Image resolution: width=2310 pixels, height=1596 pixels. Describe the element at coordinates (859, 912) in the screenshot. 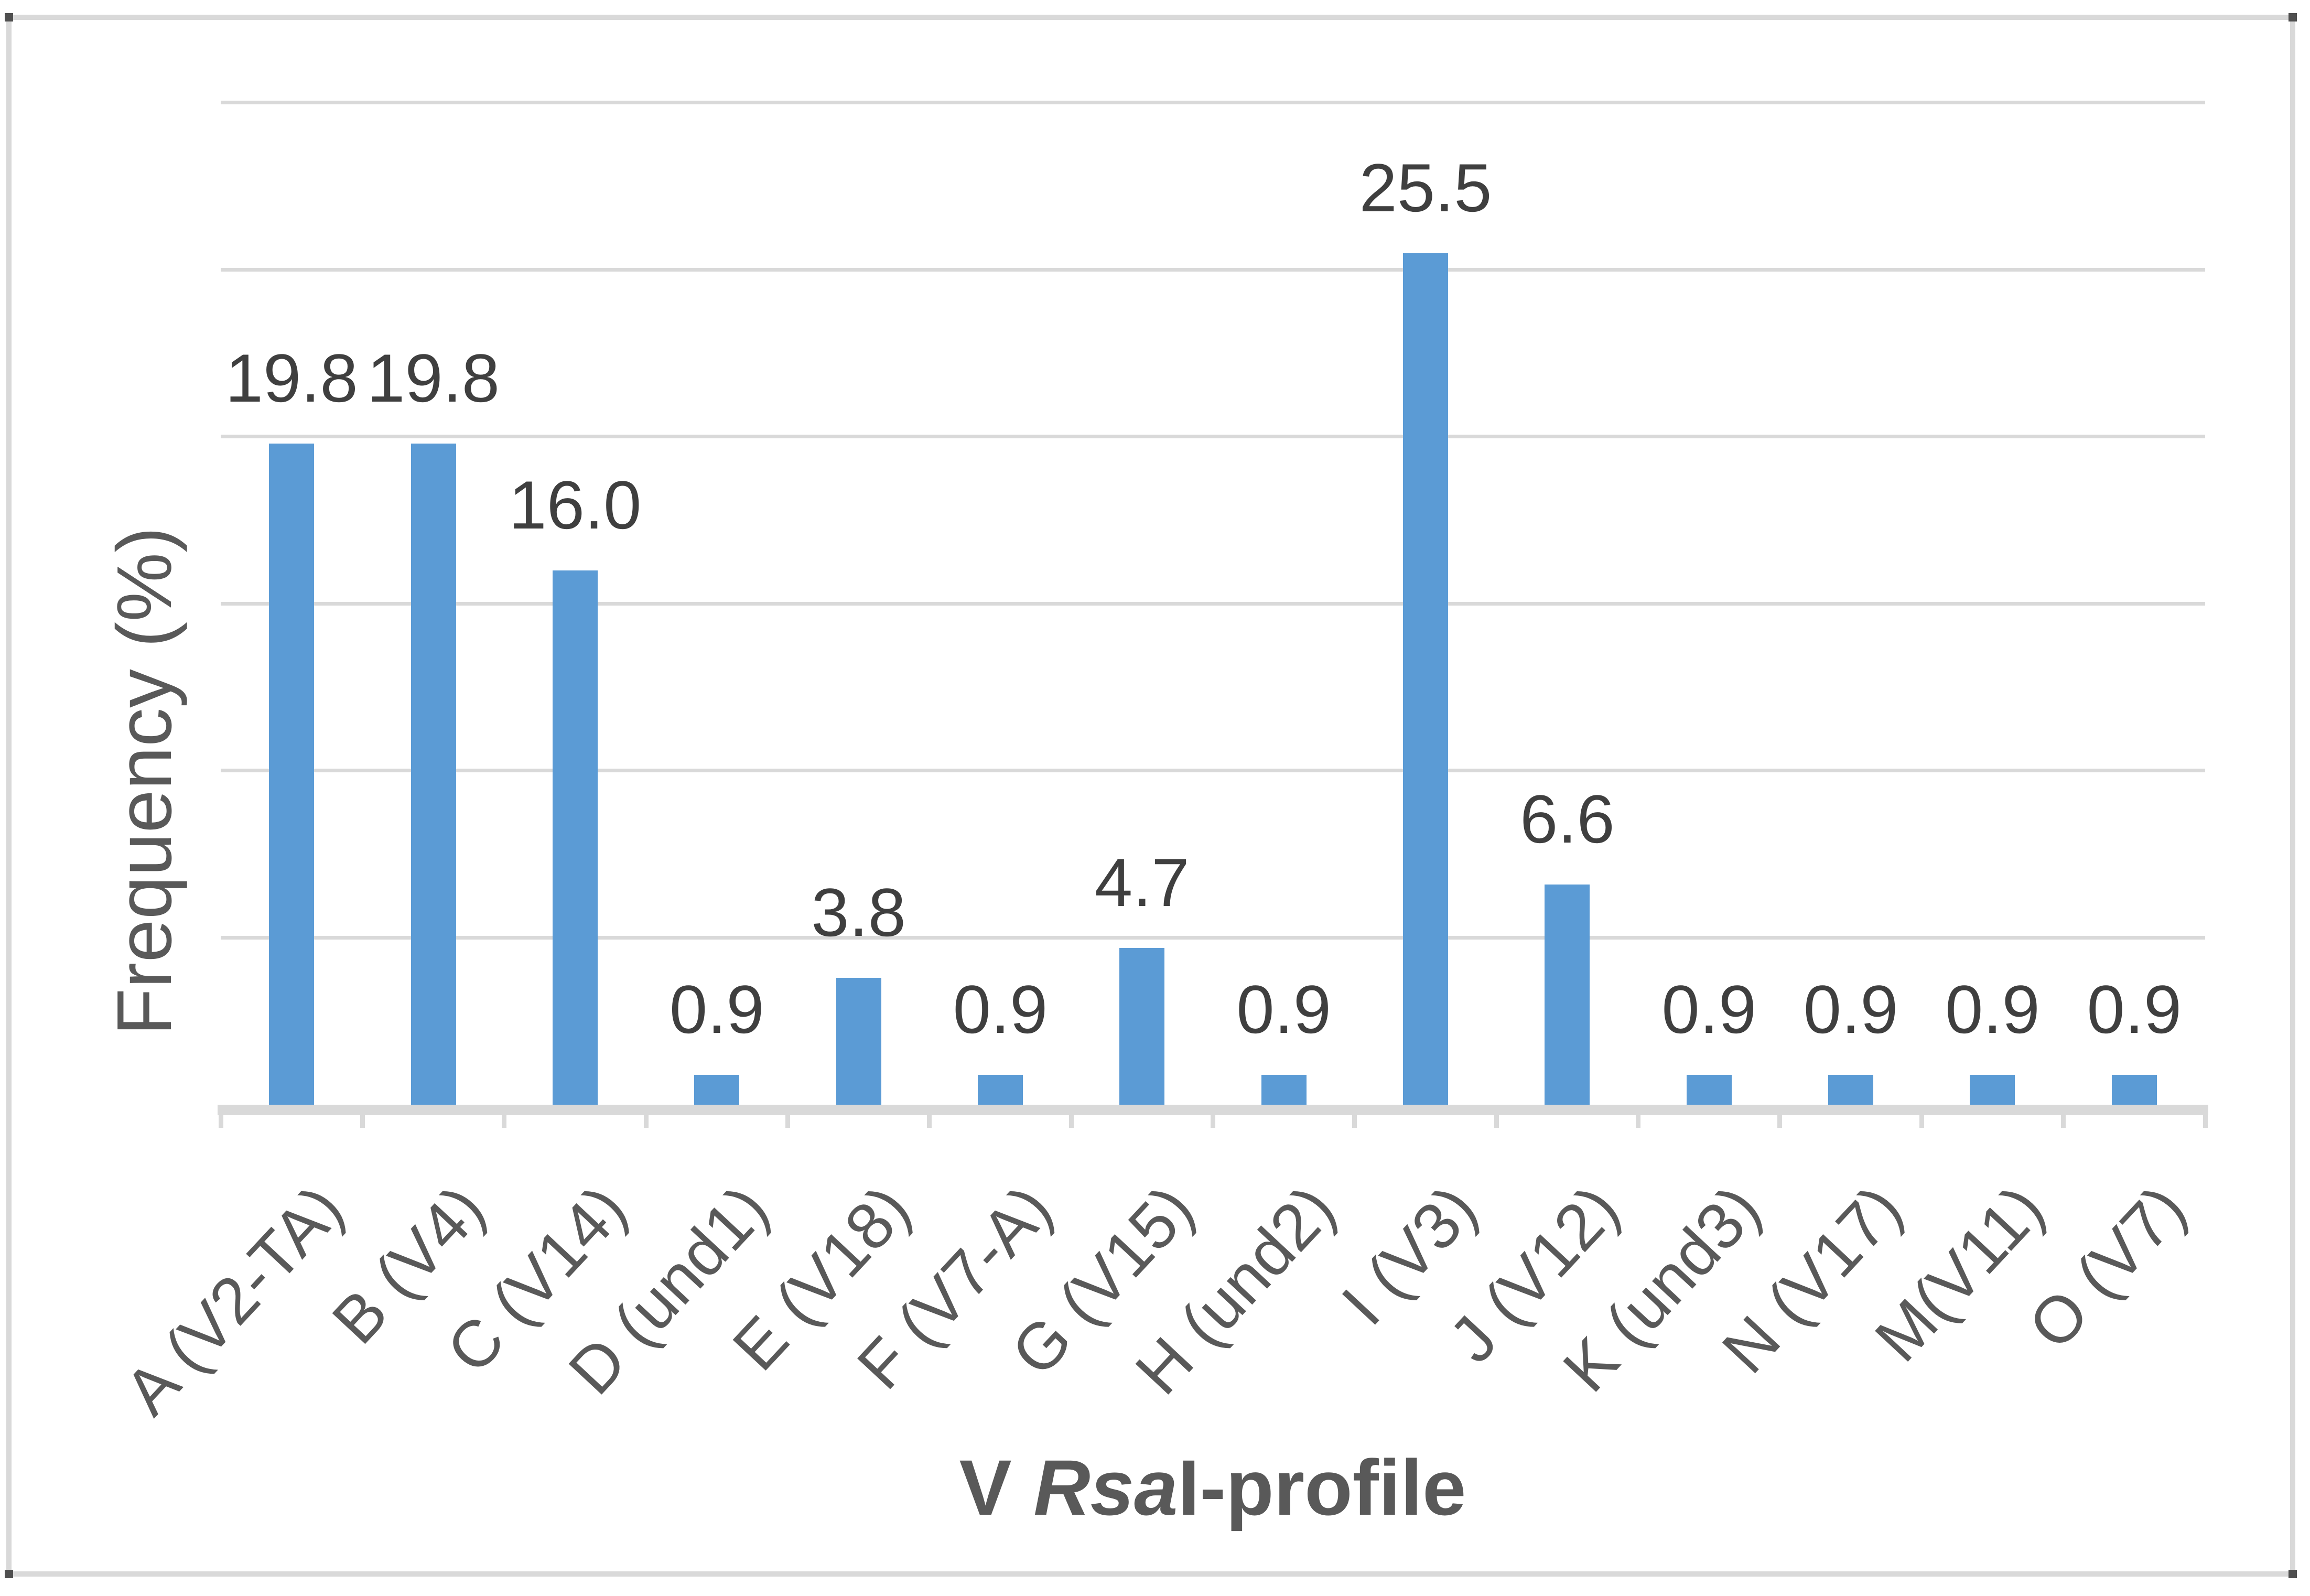

I see `data-label-E (V18): 3.8` at that location.